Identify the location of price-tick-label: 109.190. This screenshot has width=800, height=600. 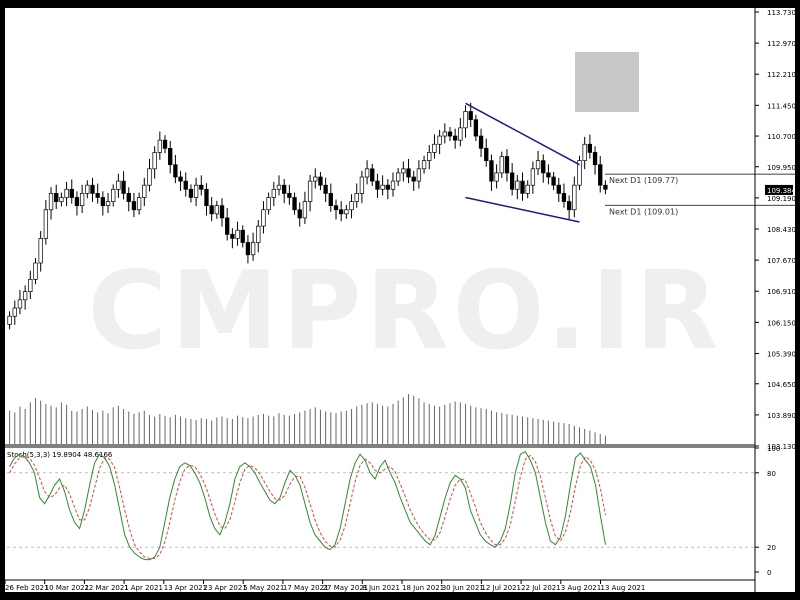
(781, 199).